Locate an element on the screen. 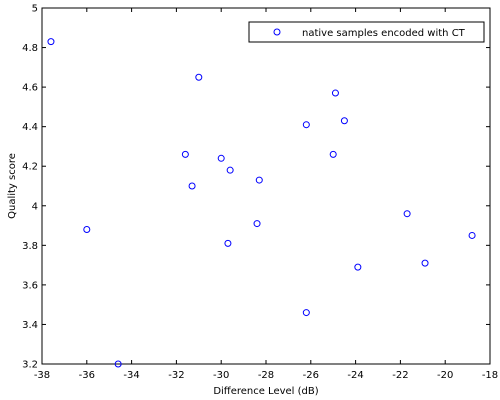 This screenshot has width=500, height=400. legend-box is located at coordinates (366, 32).